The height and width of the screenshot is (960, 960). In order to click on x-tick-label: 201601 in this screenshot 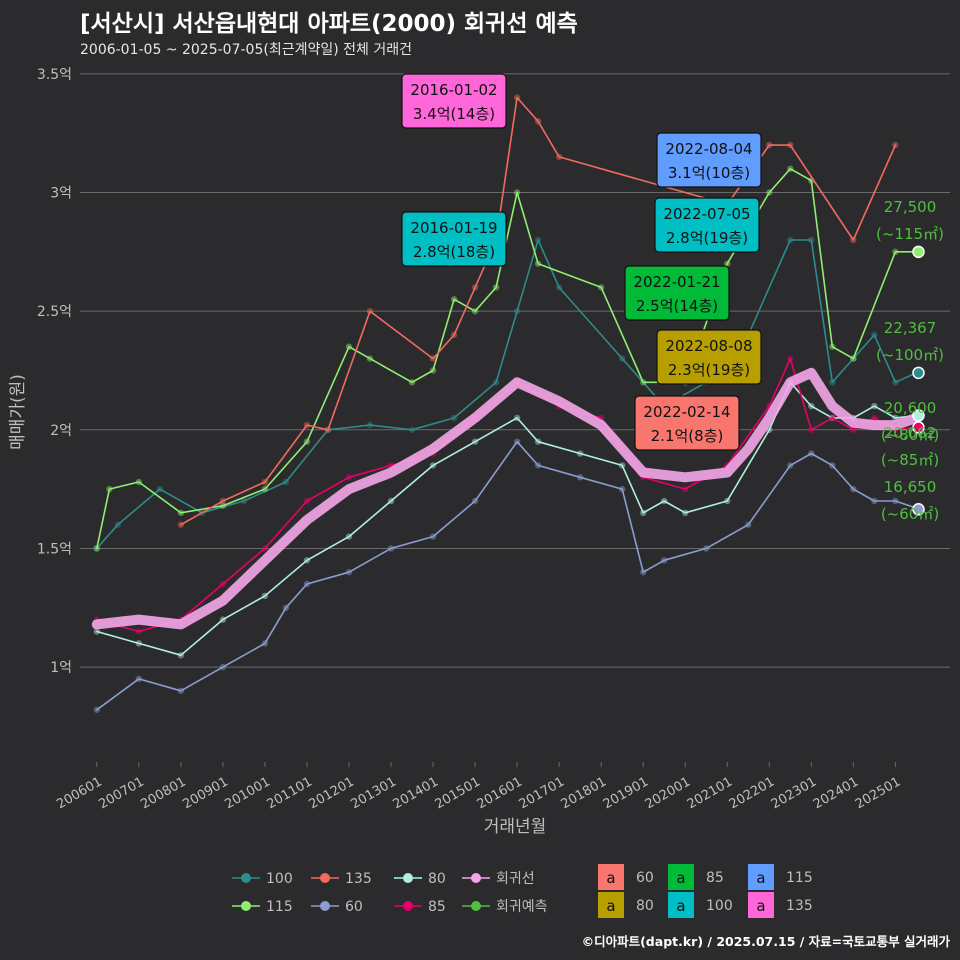, I will do `click(500, 793)`.